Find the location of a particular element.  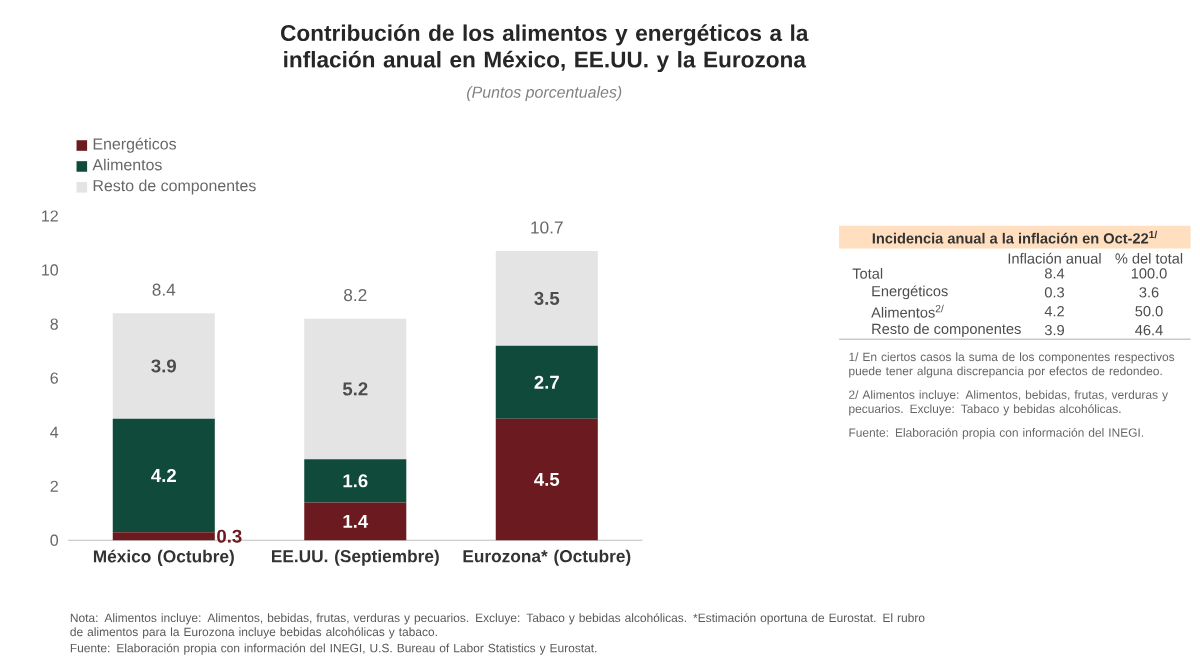

data-label: 1.4 is located at coordinates (356, 521).